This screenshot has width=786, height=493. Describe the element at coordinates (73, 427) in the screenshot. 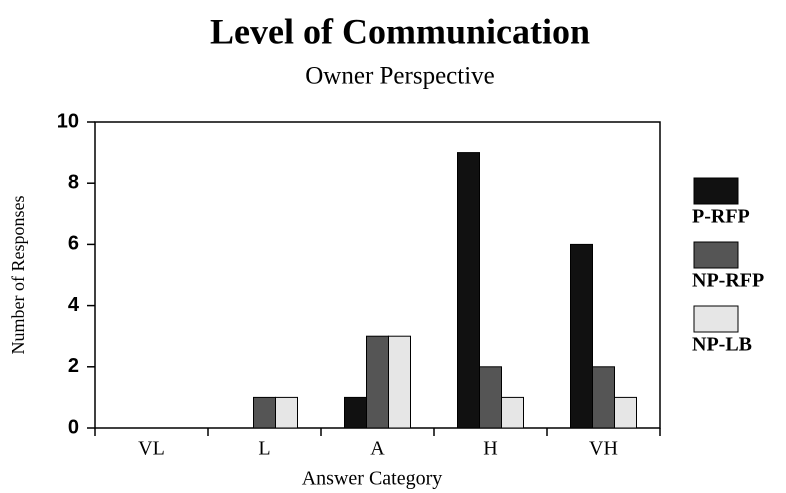

I see `y-tick-label: 0` at that location.